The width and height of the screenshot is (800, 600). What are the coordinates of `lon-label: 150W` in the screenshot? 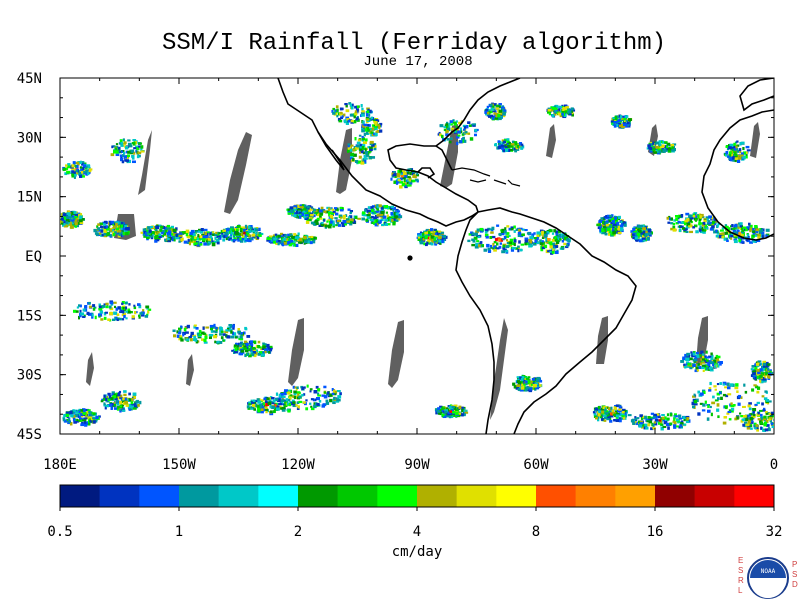 It's located at (179, 465).